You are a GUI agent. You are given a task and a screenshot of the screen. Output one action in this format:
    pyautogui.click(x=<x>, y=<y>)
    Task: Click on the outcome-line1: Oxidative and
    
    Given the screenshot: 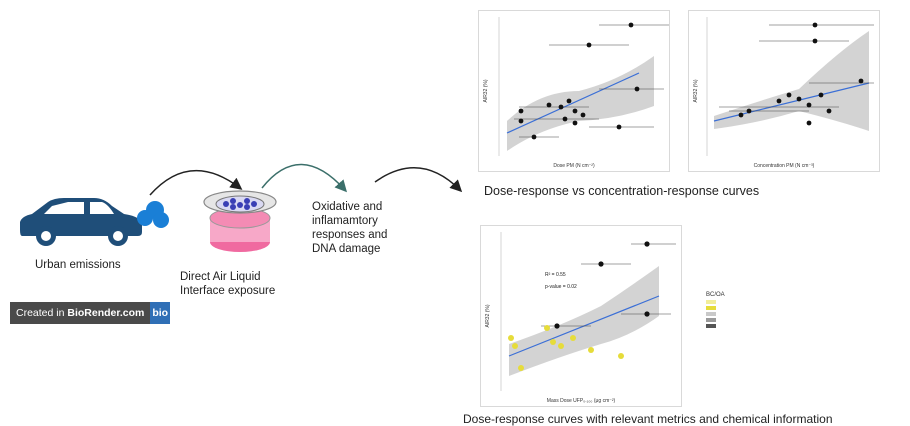 What is the action you would take?
    pyautogui.click(x=347, y=207)
    